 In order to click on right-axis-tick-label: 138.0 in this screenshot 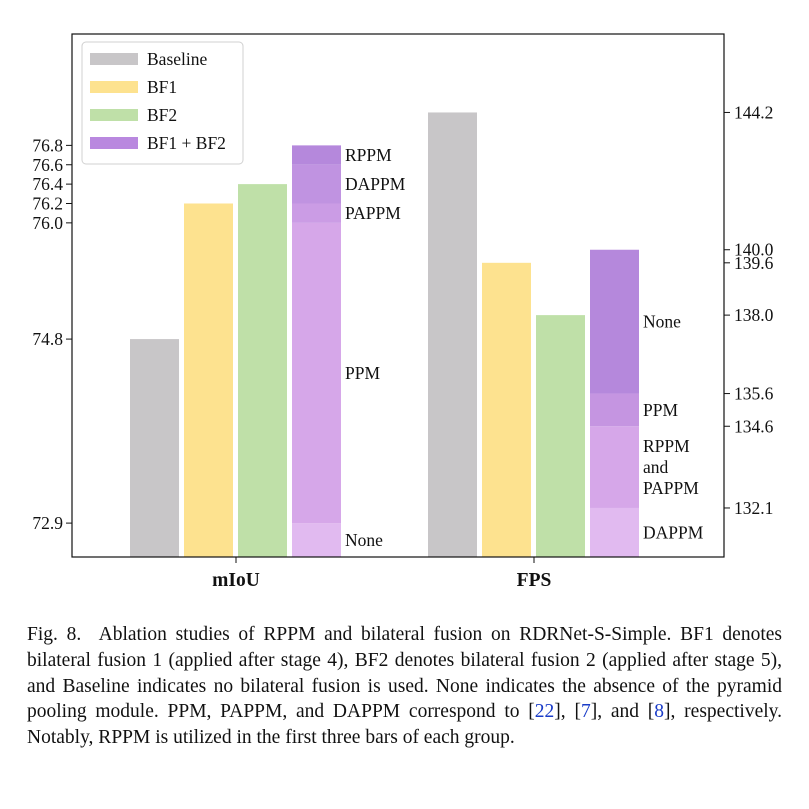, I will do `click(754, 315)`.